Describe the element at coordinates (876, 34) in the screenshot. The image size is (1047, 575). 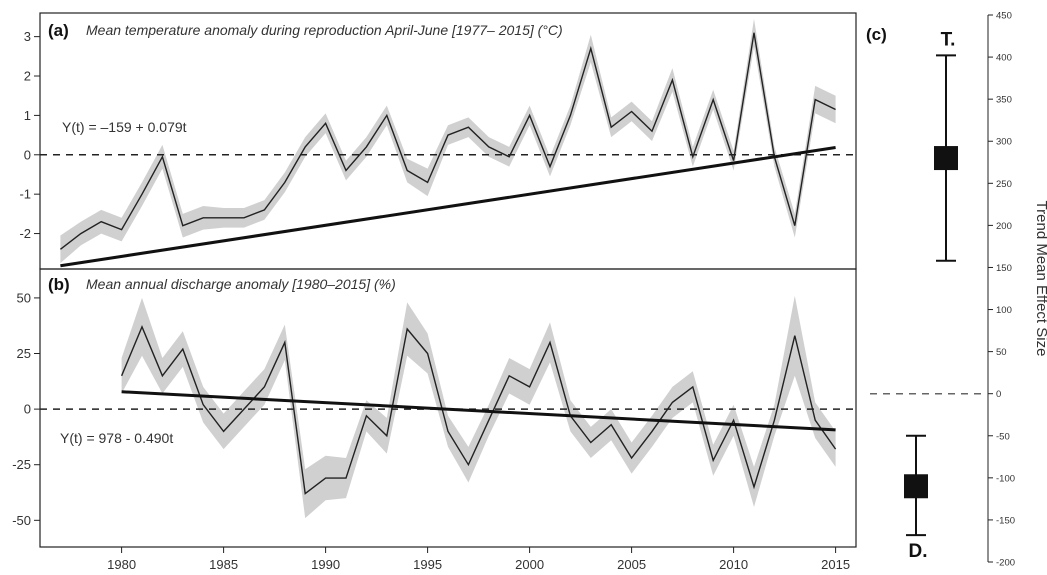
I see `panel-c-label: (c)` at that location.